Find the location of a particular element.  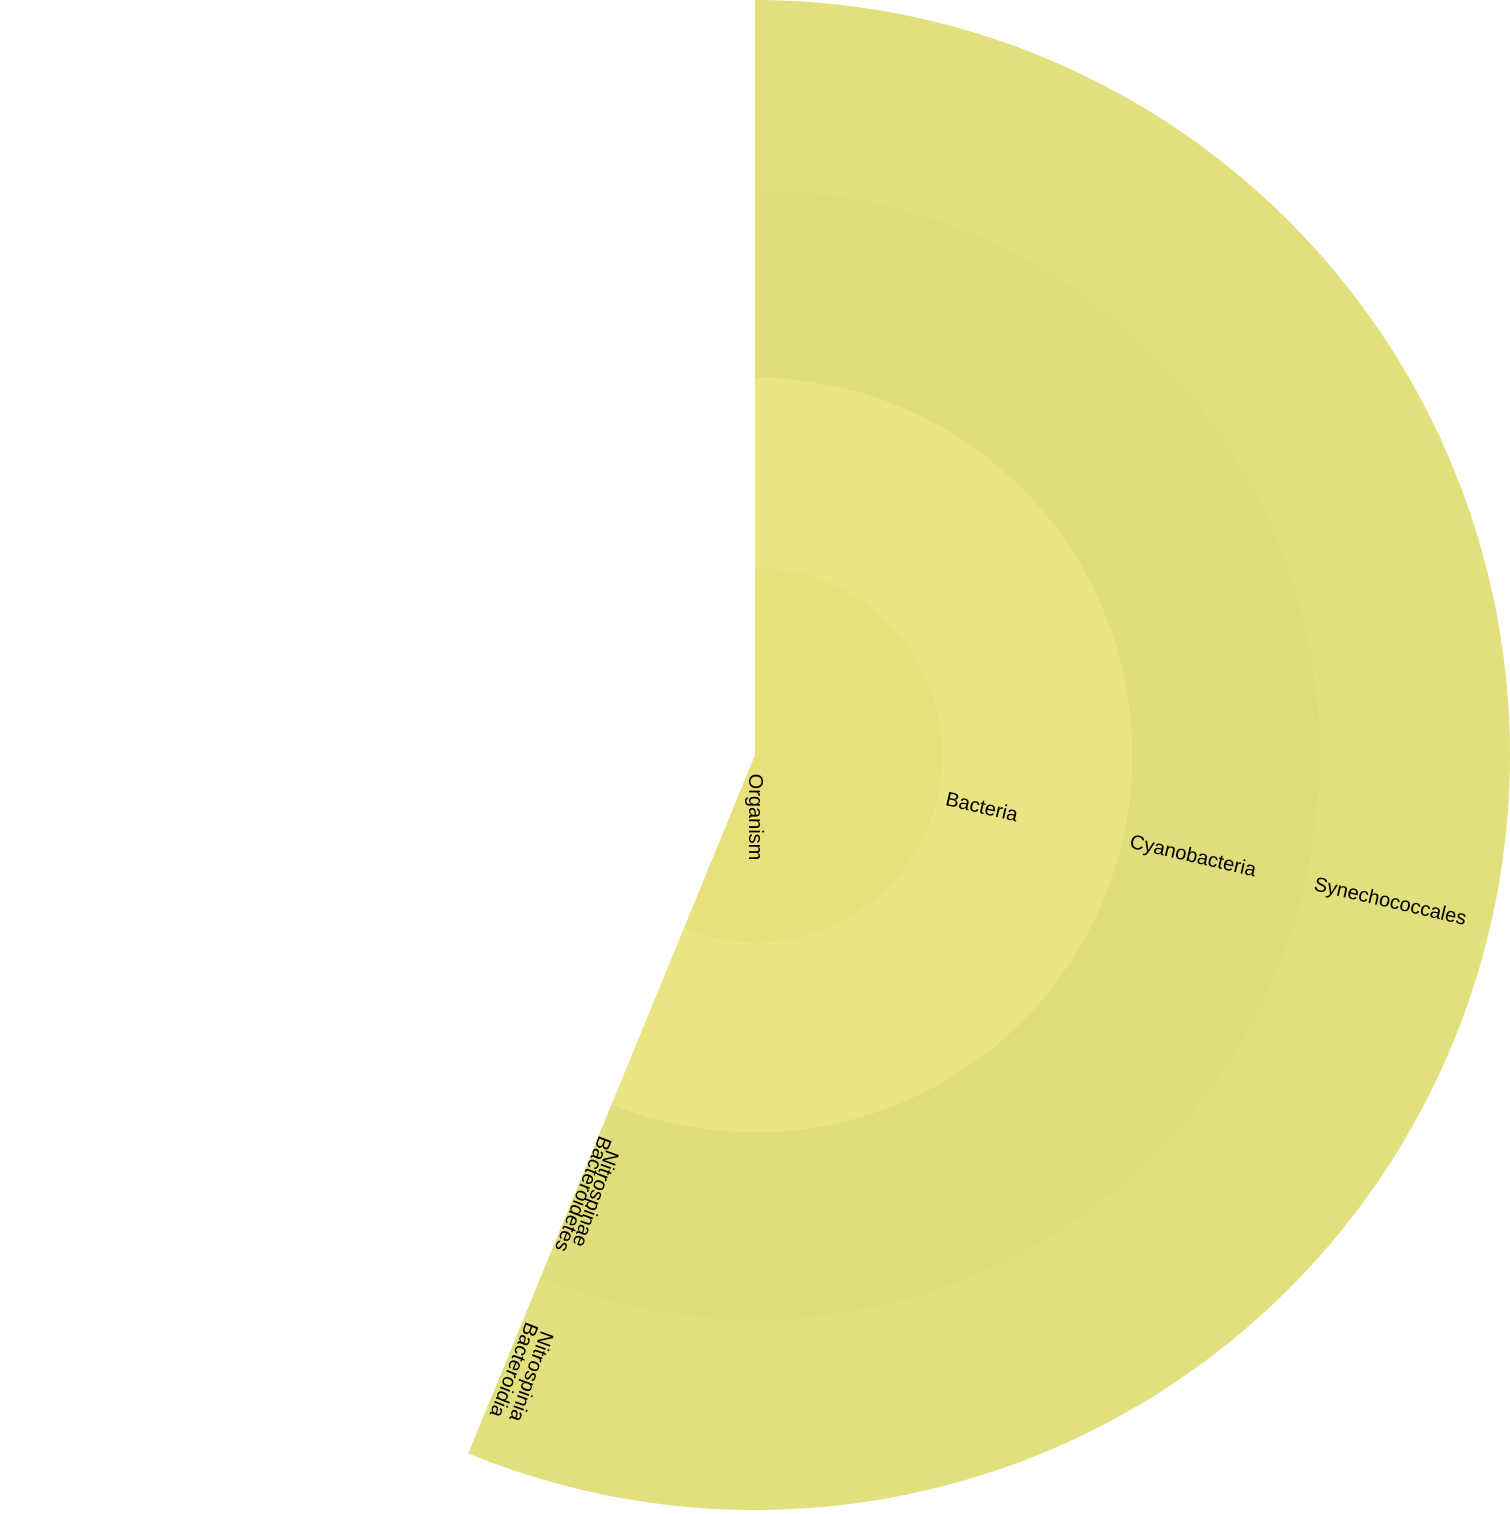

segment-organism is located at coordinates (813, 755).